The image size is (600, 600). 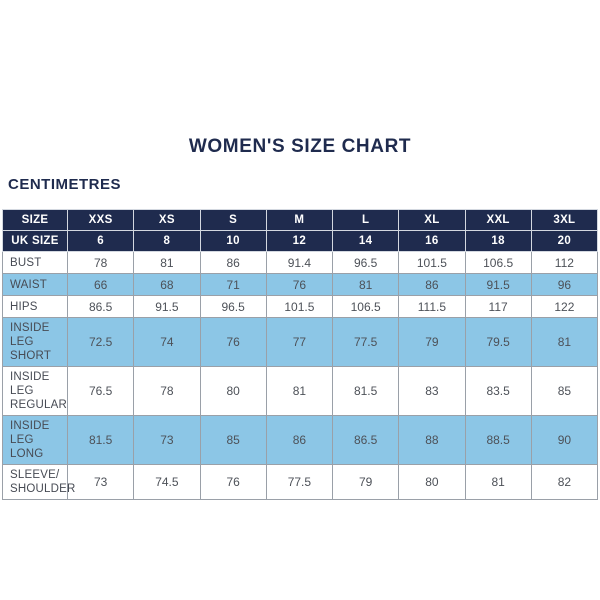 I want to click on table-row: BUST 78 81 86 91.4 96.5 101.5 106.5 112, so click(x=300, y=262).